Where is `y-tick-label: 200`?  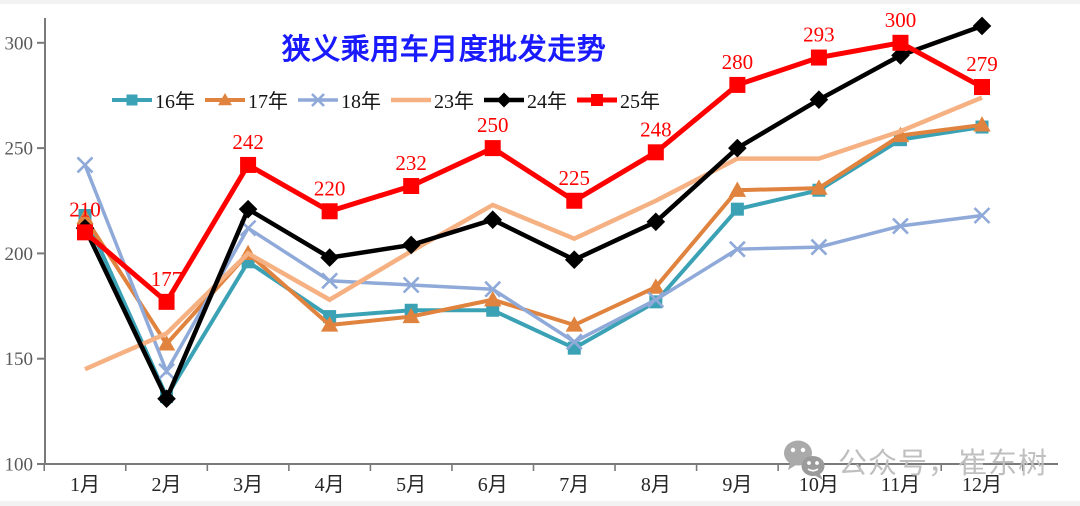 y-tick-label: 200 is located at coordinates (19, 254).